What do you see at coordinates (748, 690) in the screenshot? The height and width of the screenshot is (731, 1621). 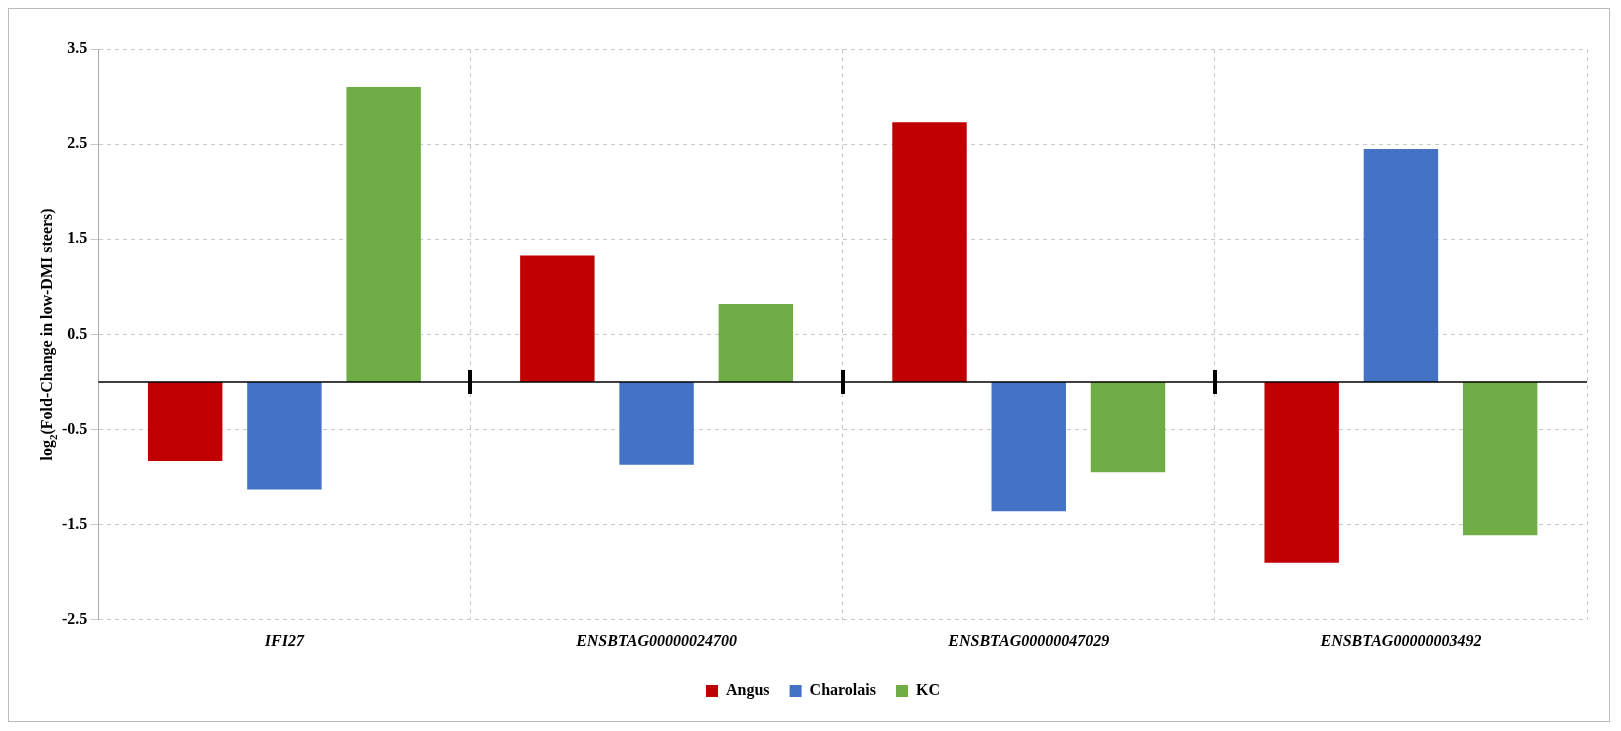 I see `legend-label: Angus` at bounding box center [748, 690].